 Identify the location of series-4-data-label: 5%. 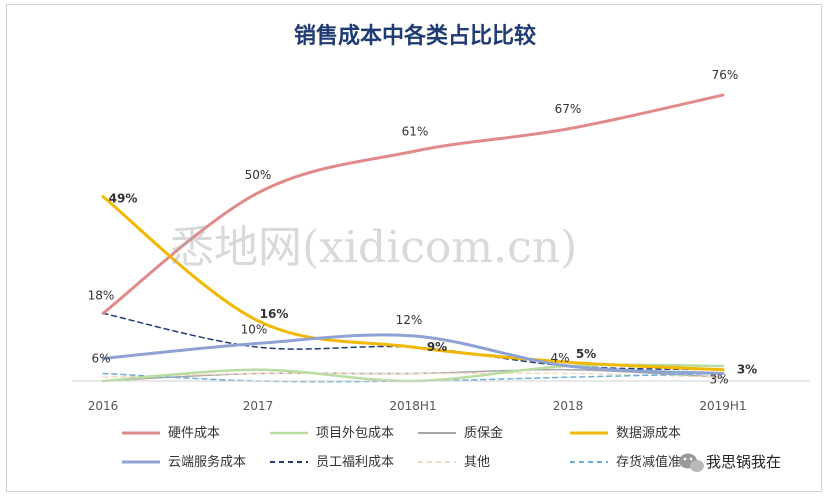
(586, 354).